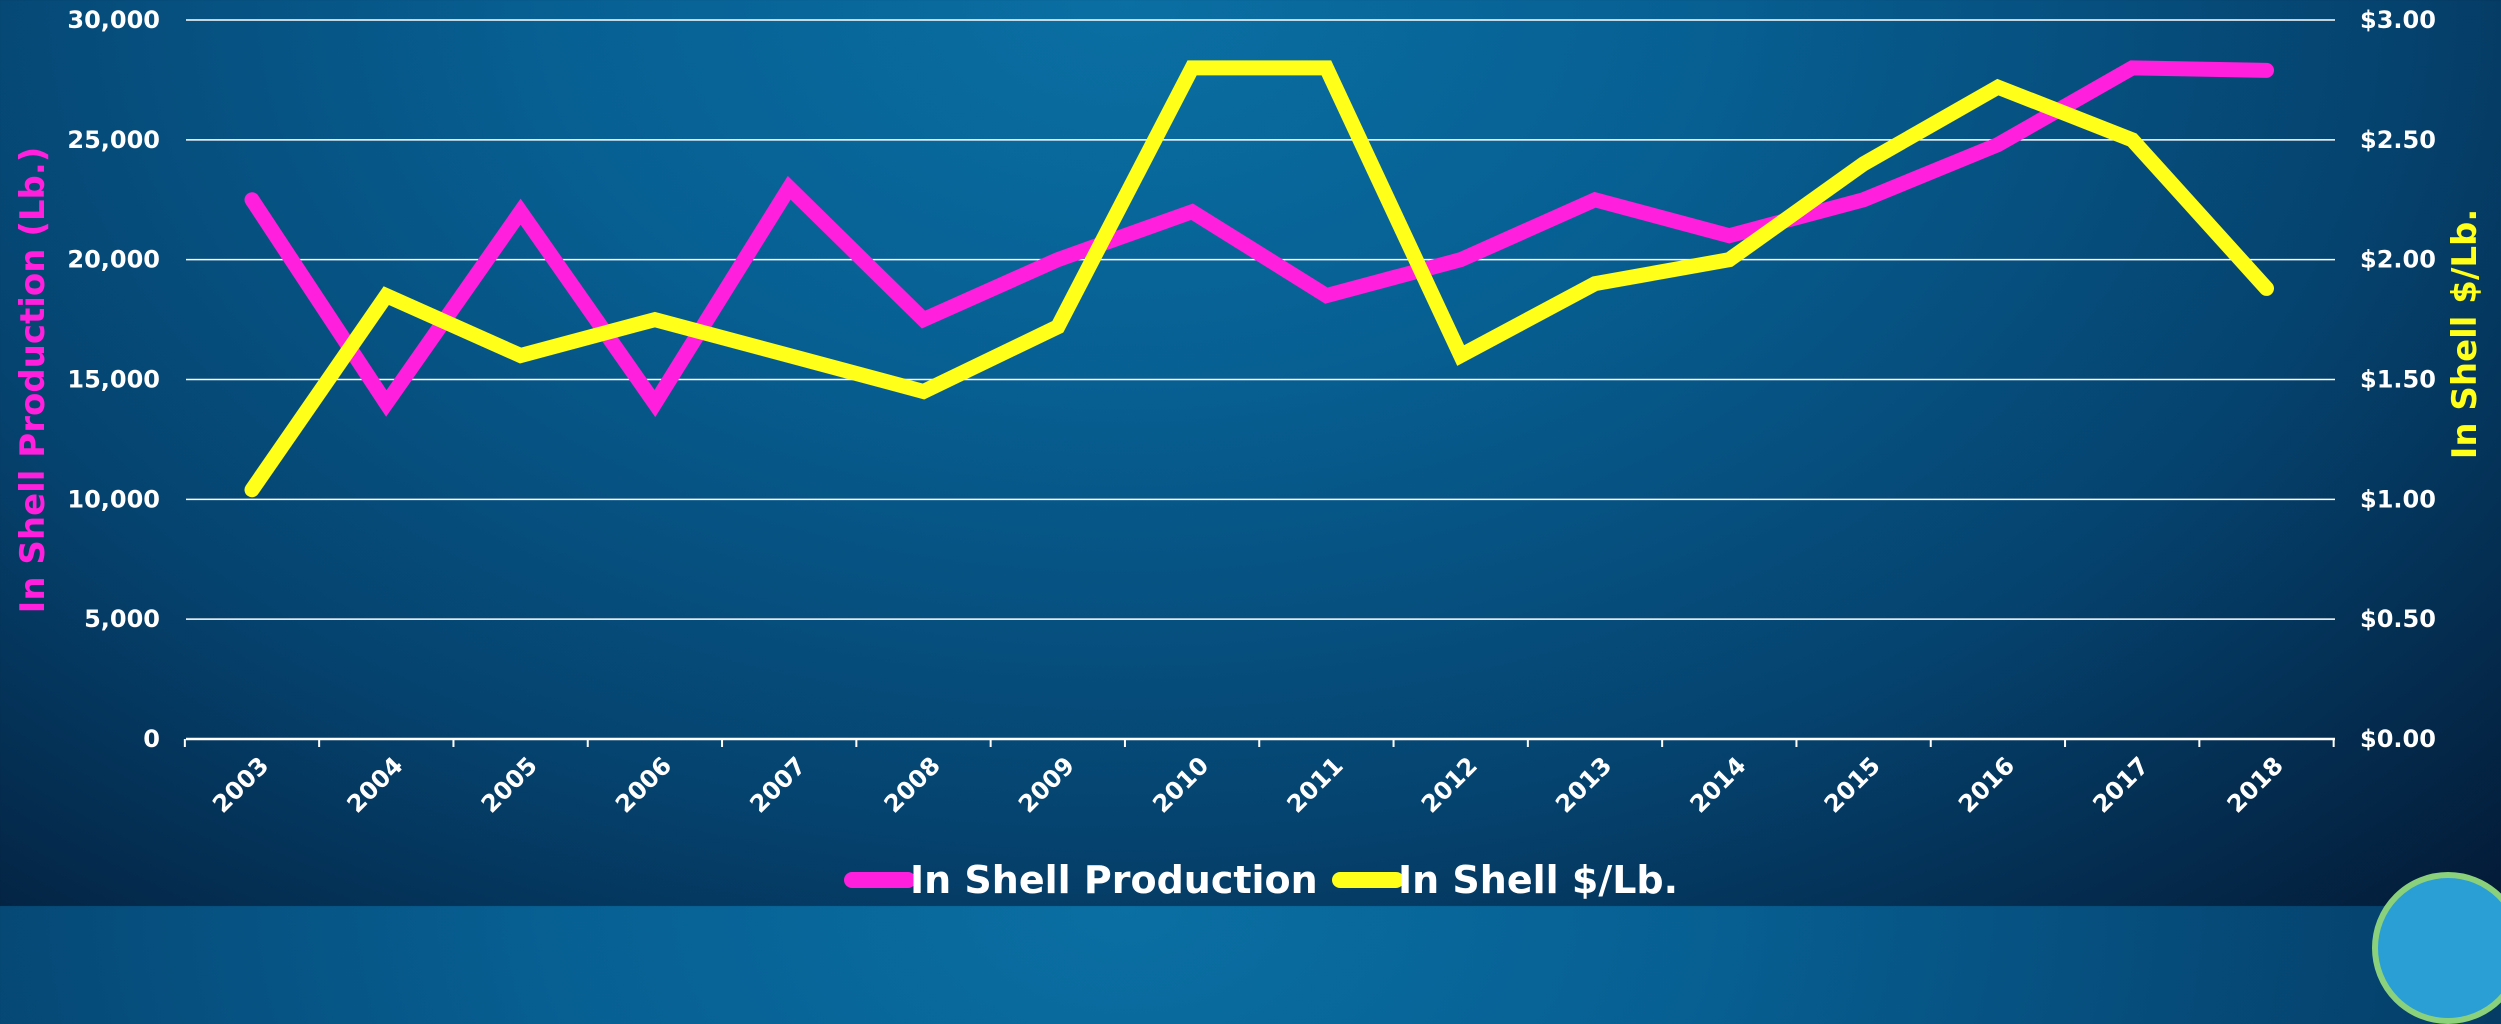 Image resolution: width=2501 pixels, height=1024 pixels. What do you see at coordinates (509, 784) in the screenshot?
I see `x-tick-label: 2005` at bounding box center [509, 784].